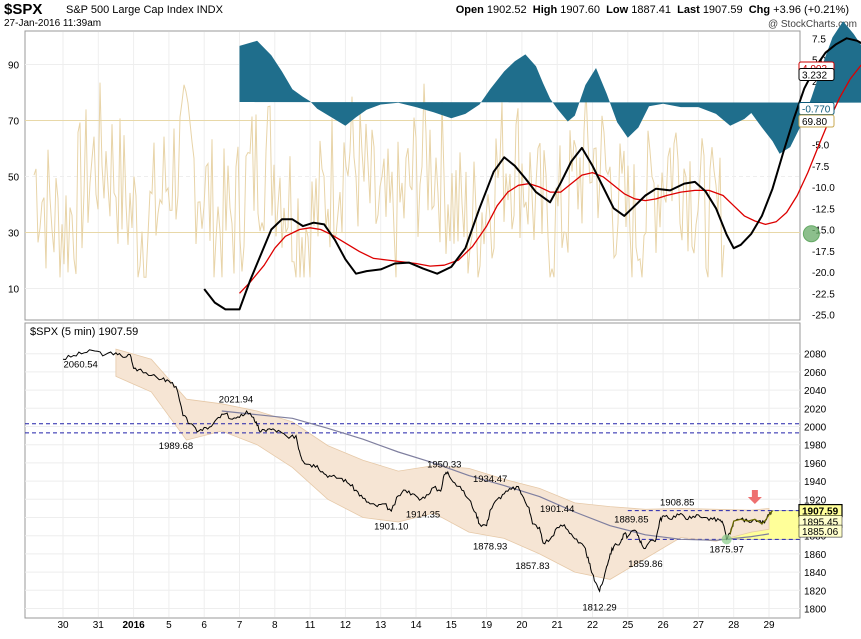 Image resolution: width=861 pixels, height=639 pixels. I want to click on price-value-badge, so click(820, 531).